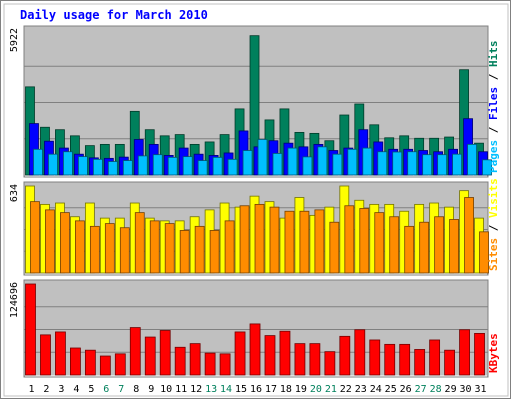 Image resolution: width=512 pixels, height=400 pixels. Describe the element at coordinates (466, 389) in the screenshot. I see `day-label: 30` at that location.